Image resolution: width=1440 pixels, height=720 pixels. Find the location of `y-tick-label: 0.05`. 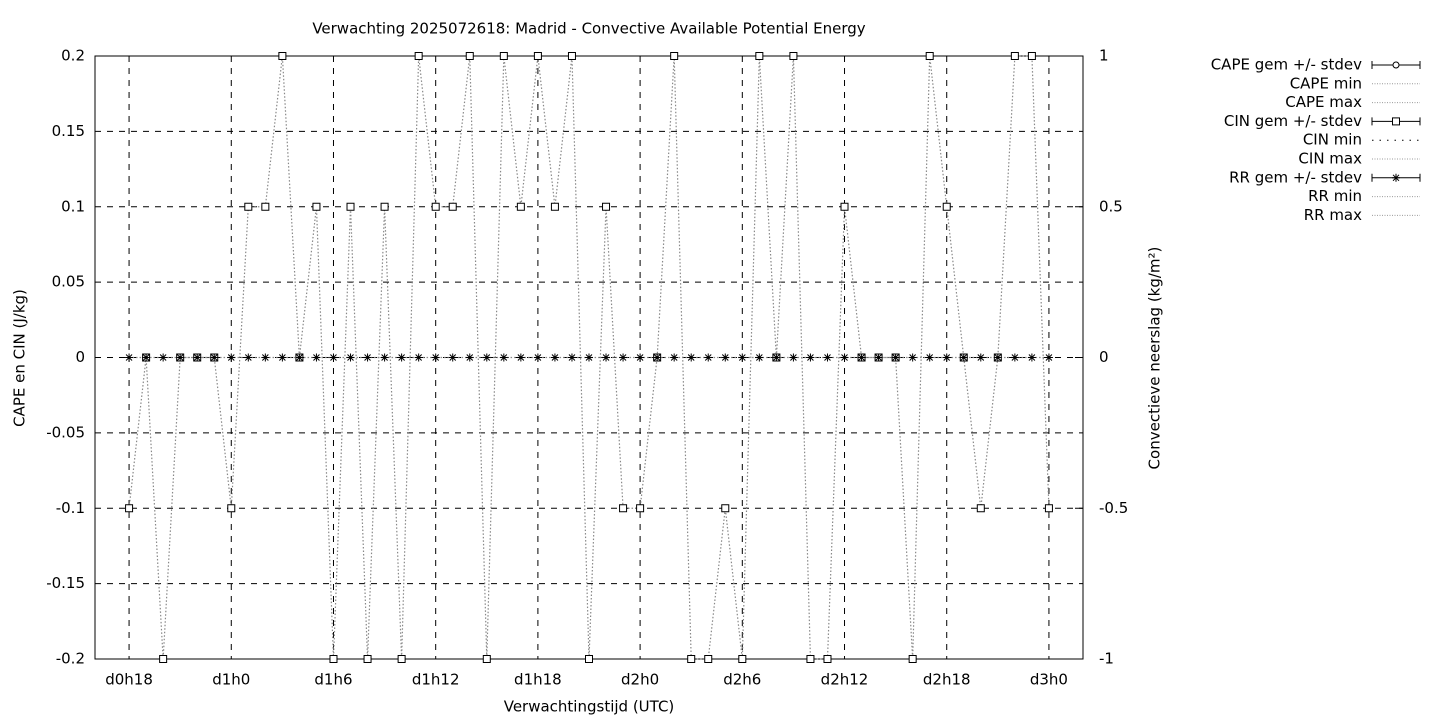

y-tick-label: 0.05 is located at coordinates (68, 282).